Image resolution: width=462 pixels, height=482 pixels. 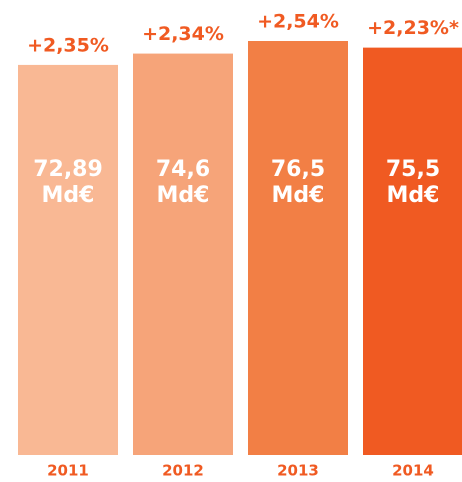 I want to click on x-tick-label: 2014, so click(x=413, y=471).